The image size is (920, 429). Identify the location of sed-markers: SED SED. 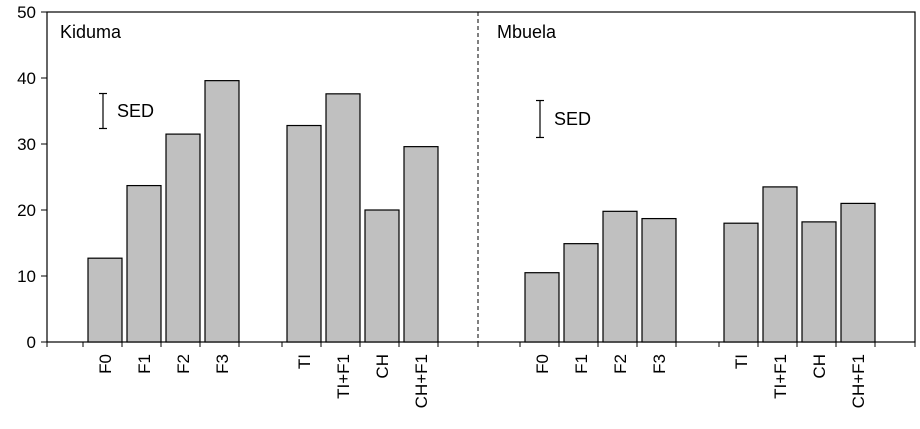
(345, 115).